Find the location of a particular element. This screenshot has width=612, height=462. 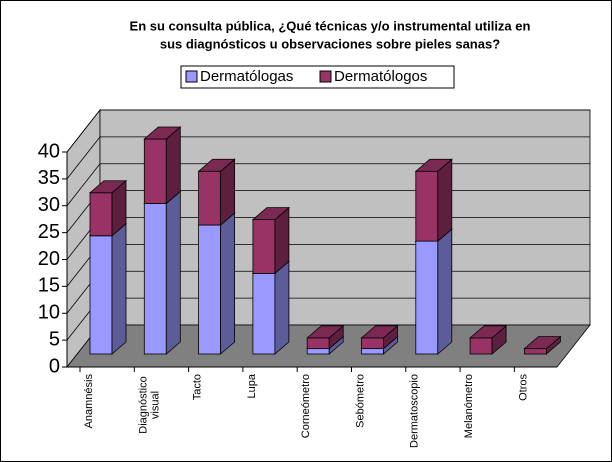

x-tick-label: Anamnésis is located at coordinates (89, 401).